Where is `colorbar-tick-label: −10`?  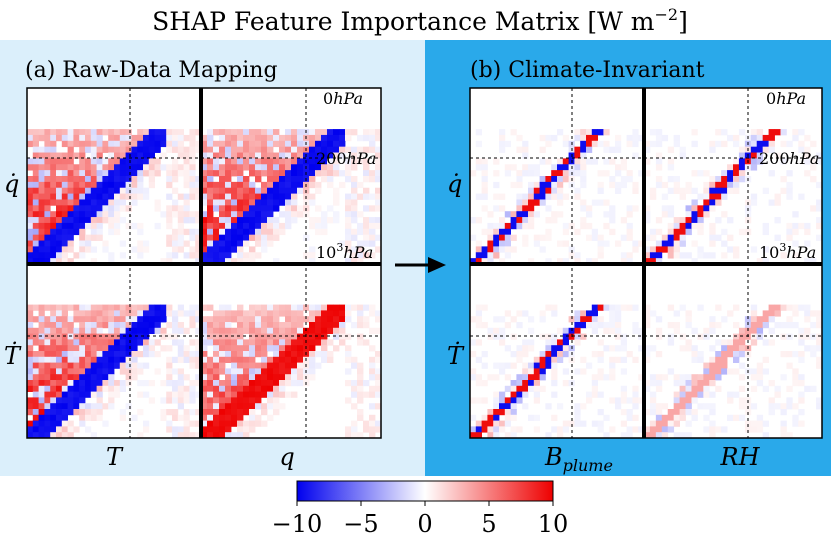 colorbar-tick-label: −10 is located at coordinates (297, 524).